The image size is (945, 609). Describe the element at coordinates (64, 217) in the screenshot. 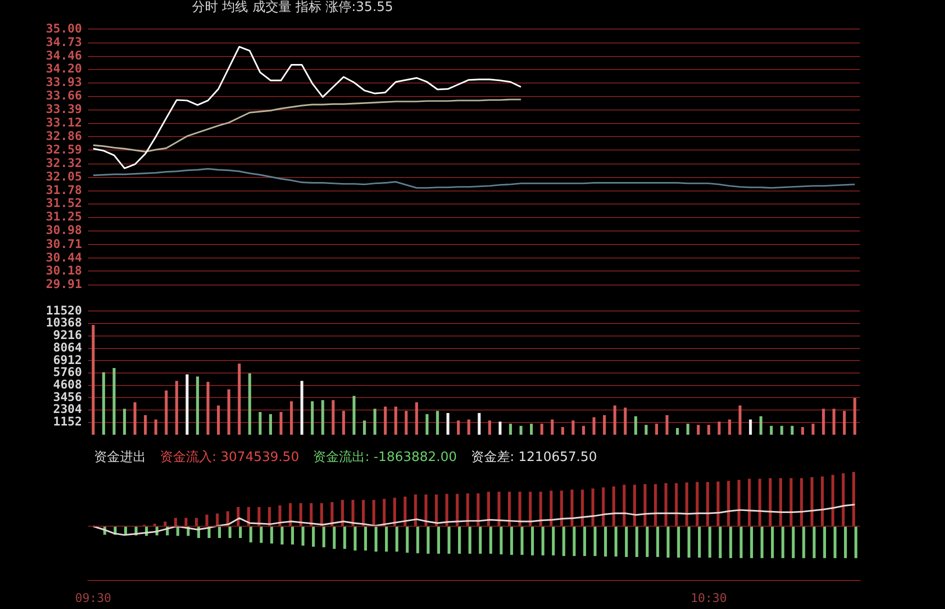

I see `y-tick-label: 31.25` at that location.